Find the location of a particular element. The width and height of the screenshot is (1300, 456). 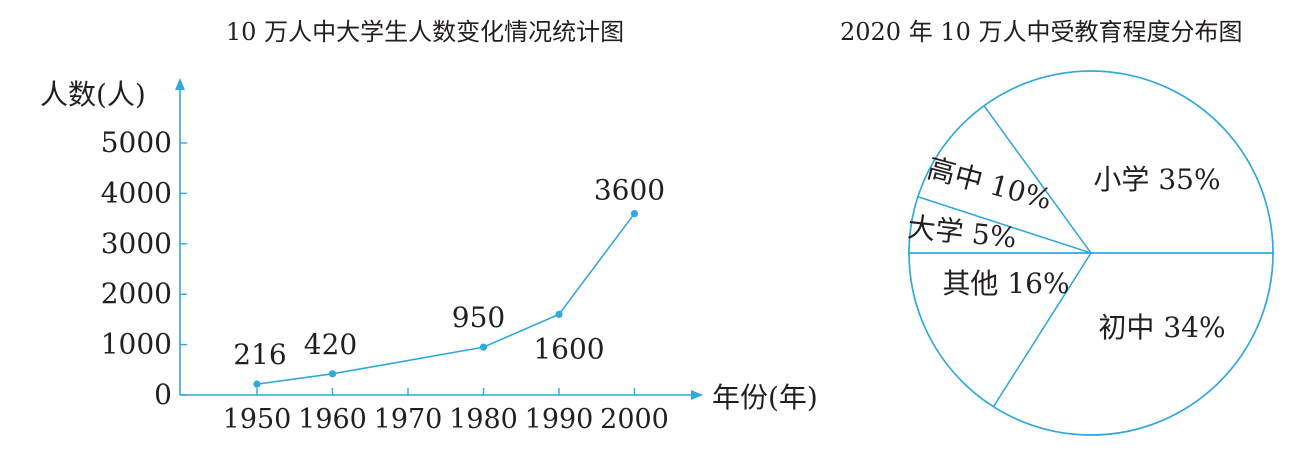

y-tick-label: 0 is located at coordinates (163, 394).